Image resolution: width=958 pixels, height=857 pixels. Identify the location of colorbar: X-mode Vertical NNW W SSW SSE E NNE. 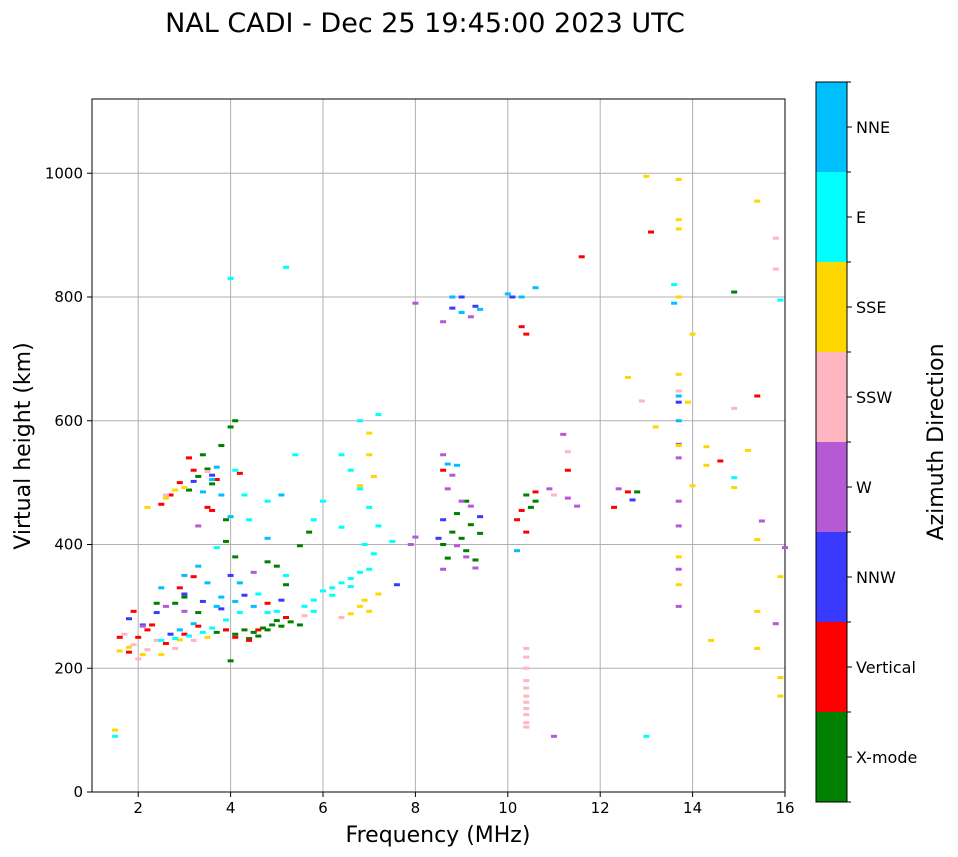
(866, 442).